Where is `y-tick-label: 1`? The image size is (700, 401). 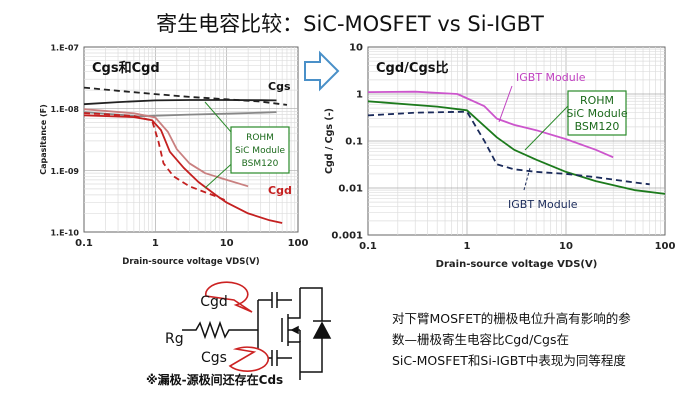 y-tick-label: 1 is located at coordinates (359, 95).